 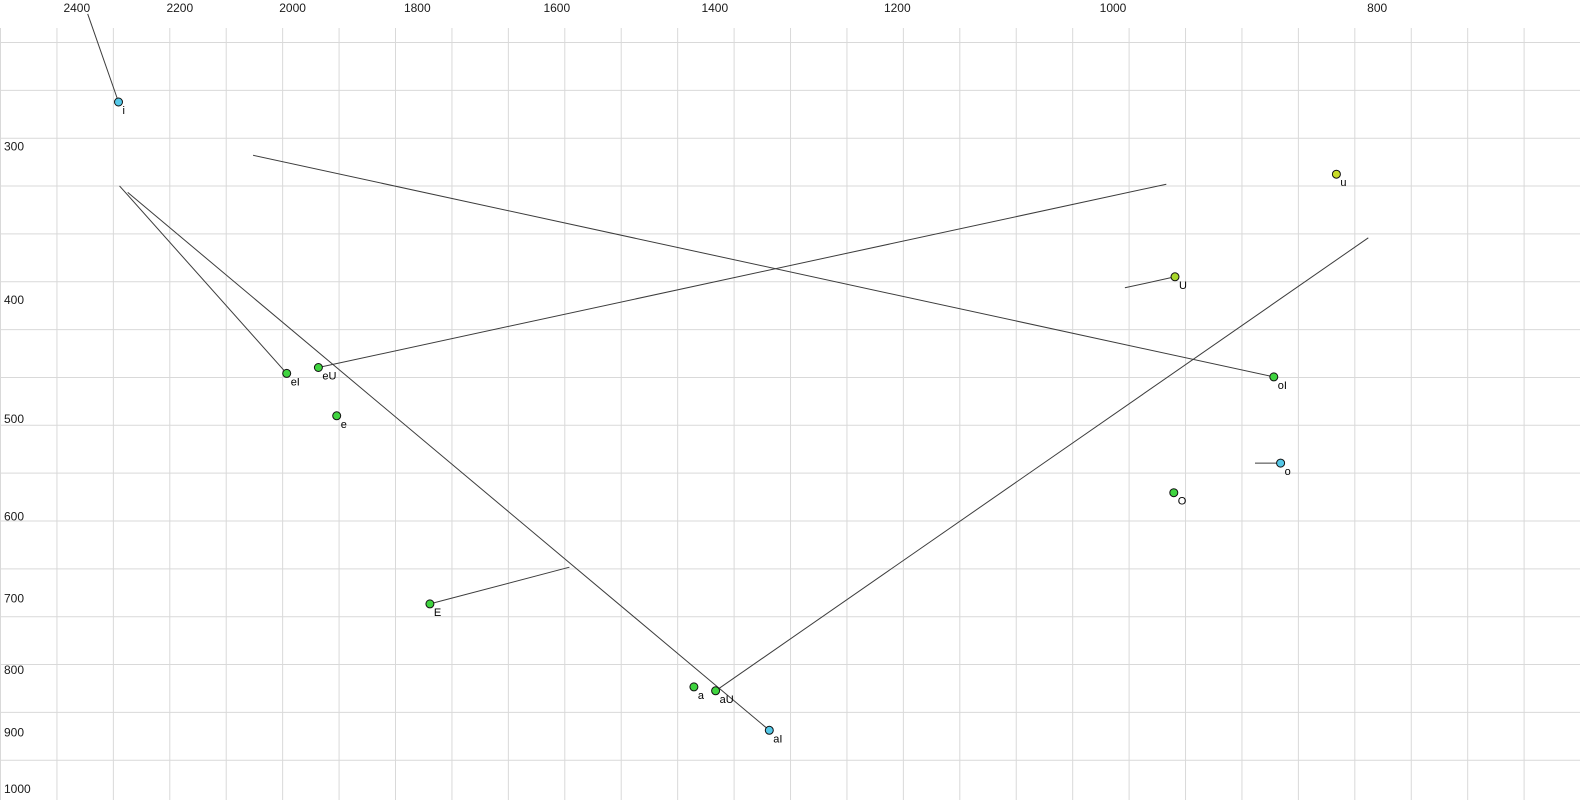 What do you see at coordinates (499, 585) in the screenshot?
I see `trajectory-line-E` at bounding box center [499, 585].